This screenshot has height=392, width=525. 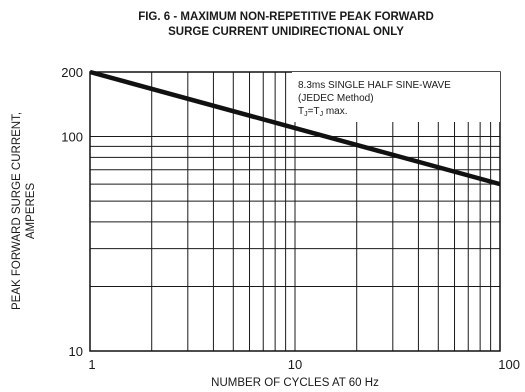 What do you see at coordinates (301, 111) in the screenshot?
I see `annotation-t1: T` at bounding box center [301, 111].